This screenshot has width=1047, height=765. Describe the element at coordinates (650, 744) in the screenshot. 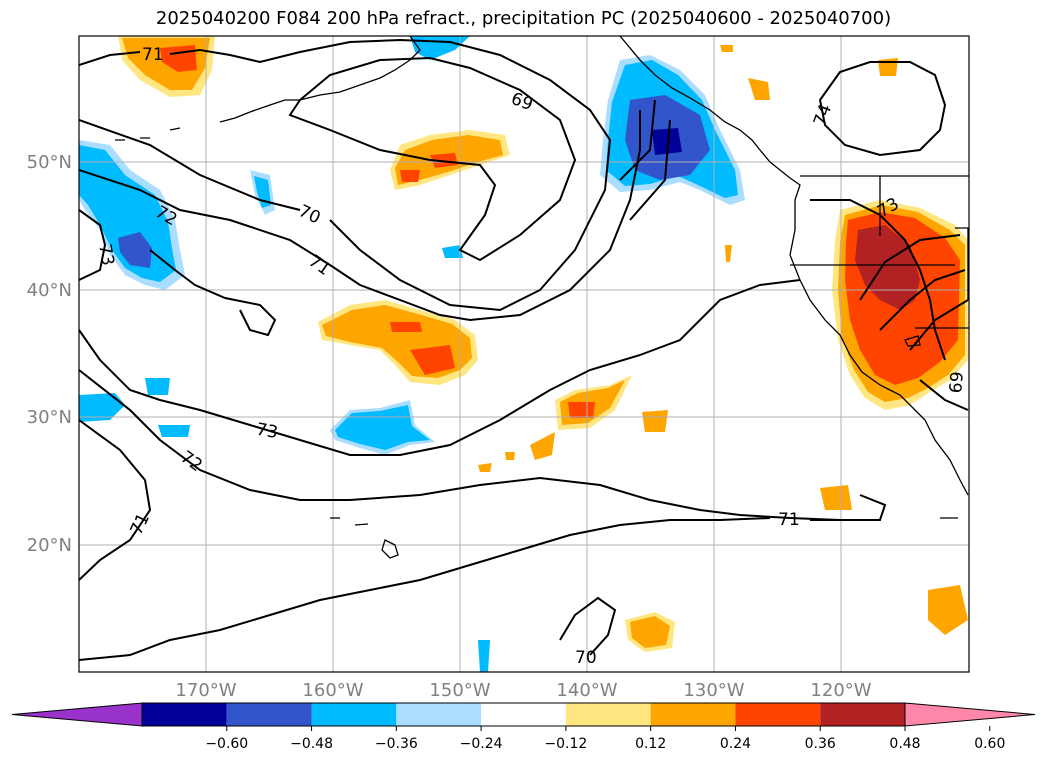

I see `colorbar-tick-label: 0.12` at that location.